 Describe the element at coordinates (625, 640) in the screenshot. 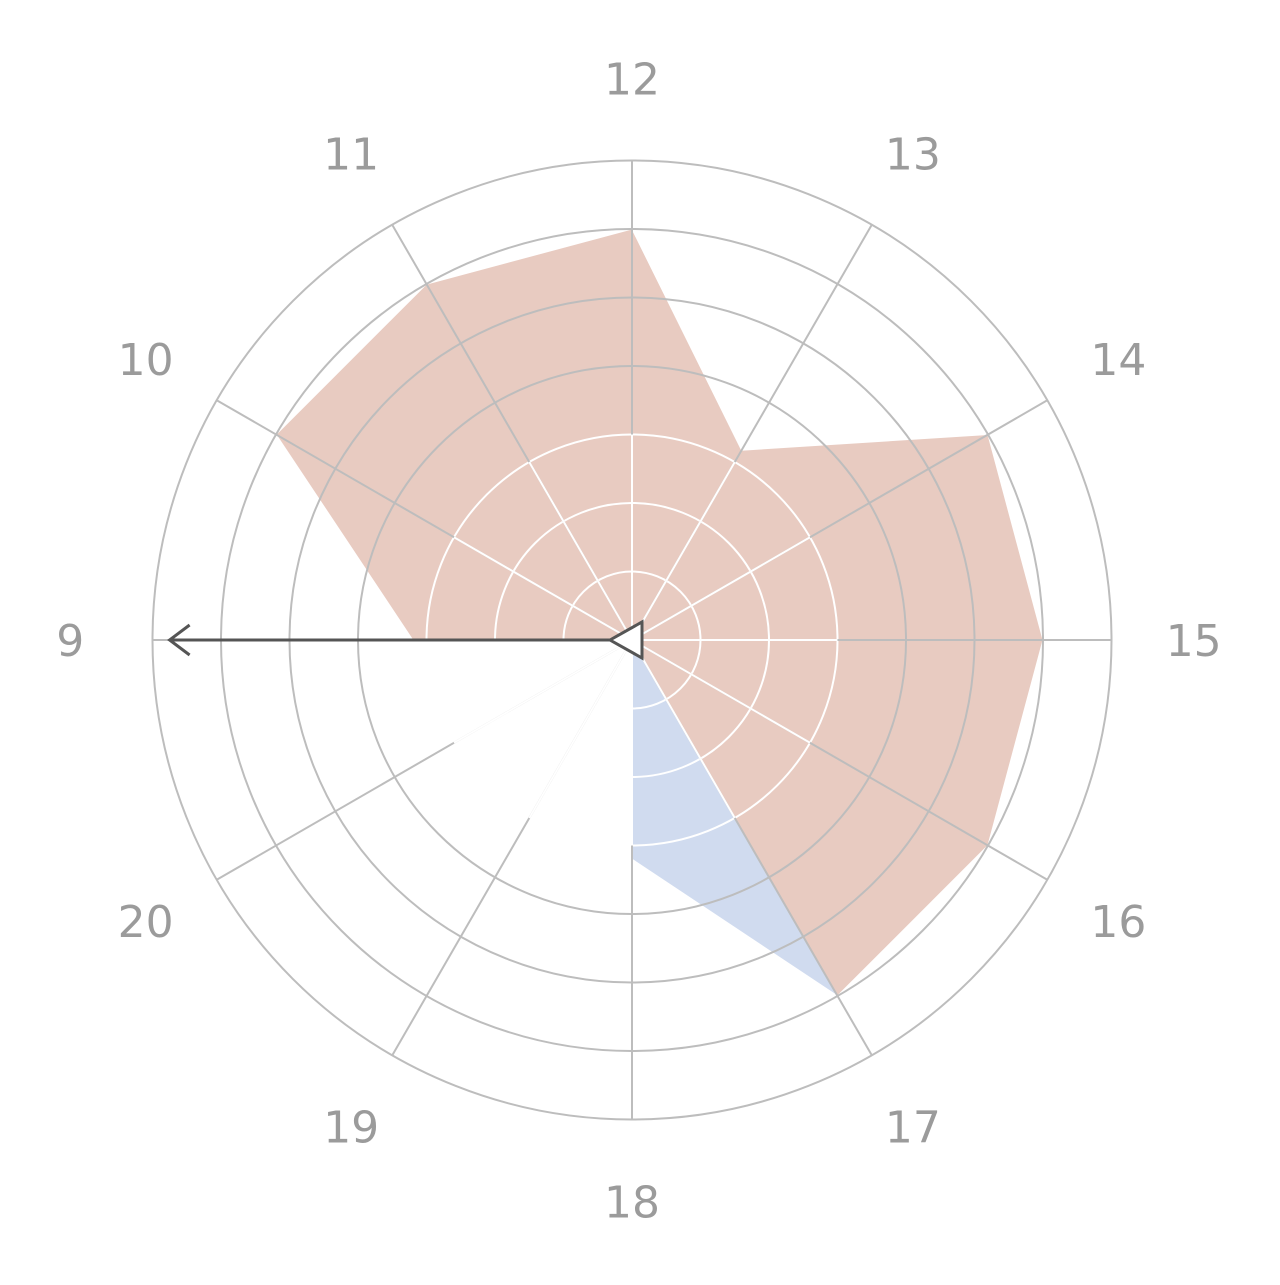

I see `pointer-hub-triangle` at that location.